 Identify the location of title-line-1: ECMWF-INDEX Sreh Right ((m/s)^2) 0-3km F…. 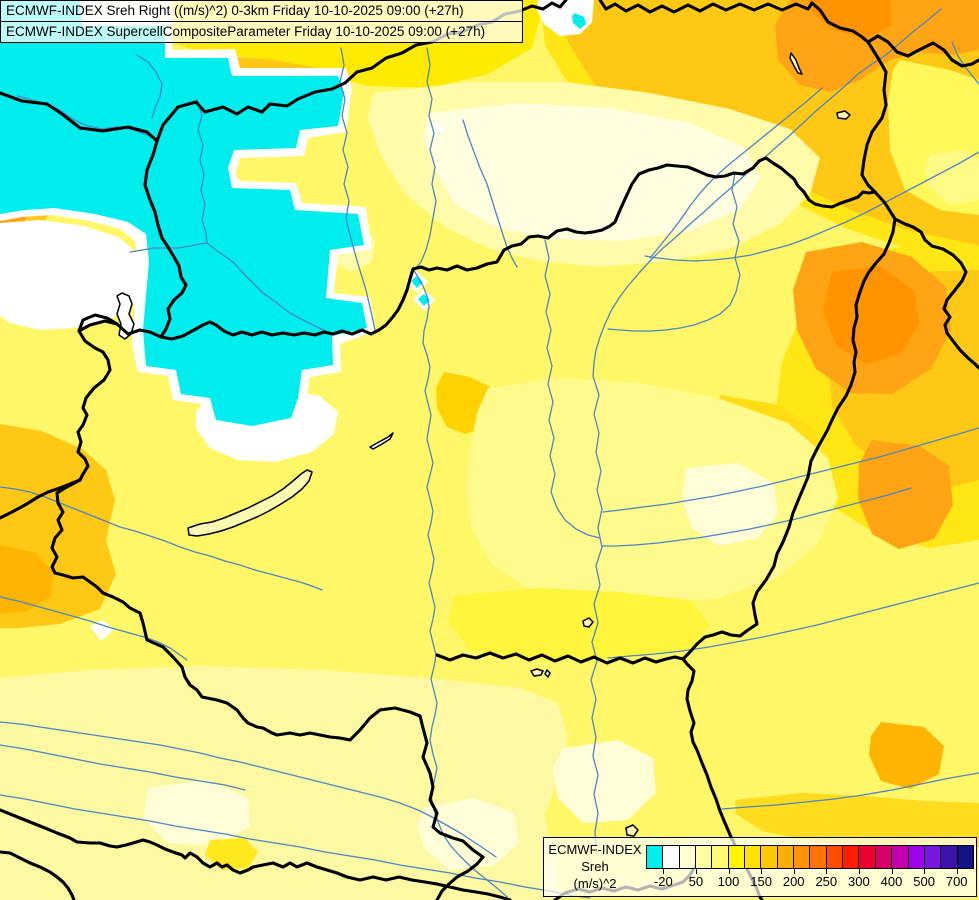
(235, 10).